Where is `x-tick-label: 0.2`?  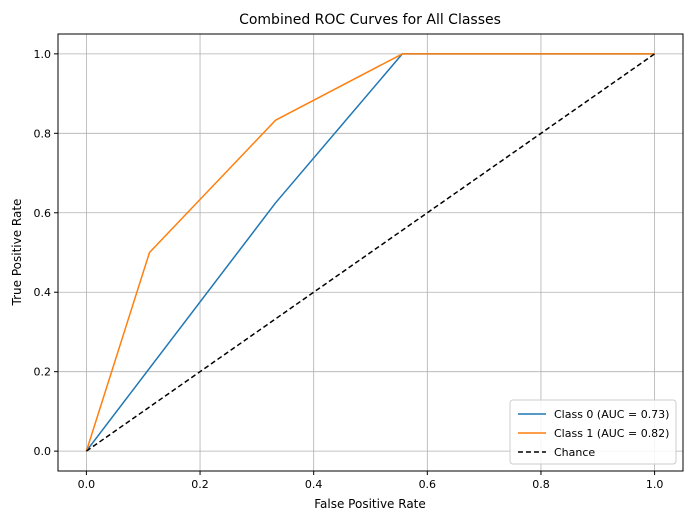 x-tick-label: 0.2 is located at coordinates (200, 484).